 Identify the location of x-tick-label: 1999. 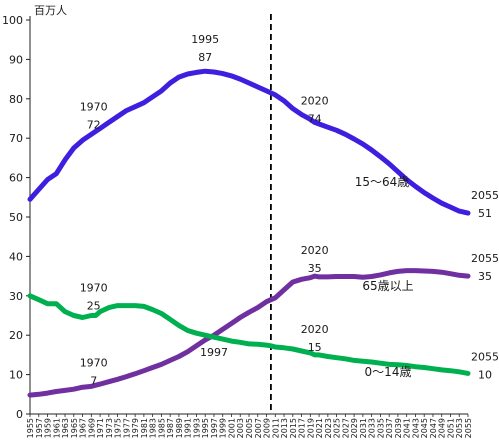
(223, 428).